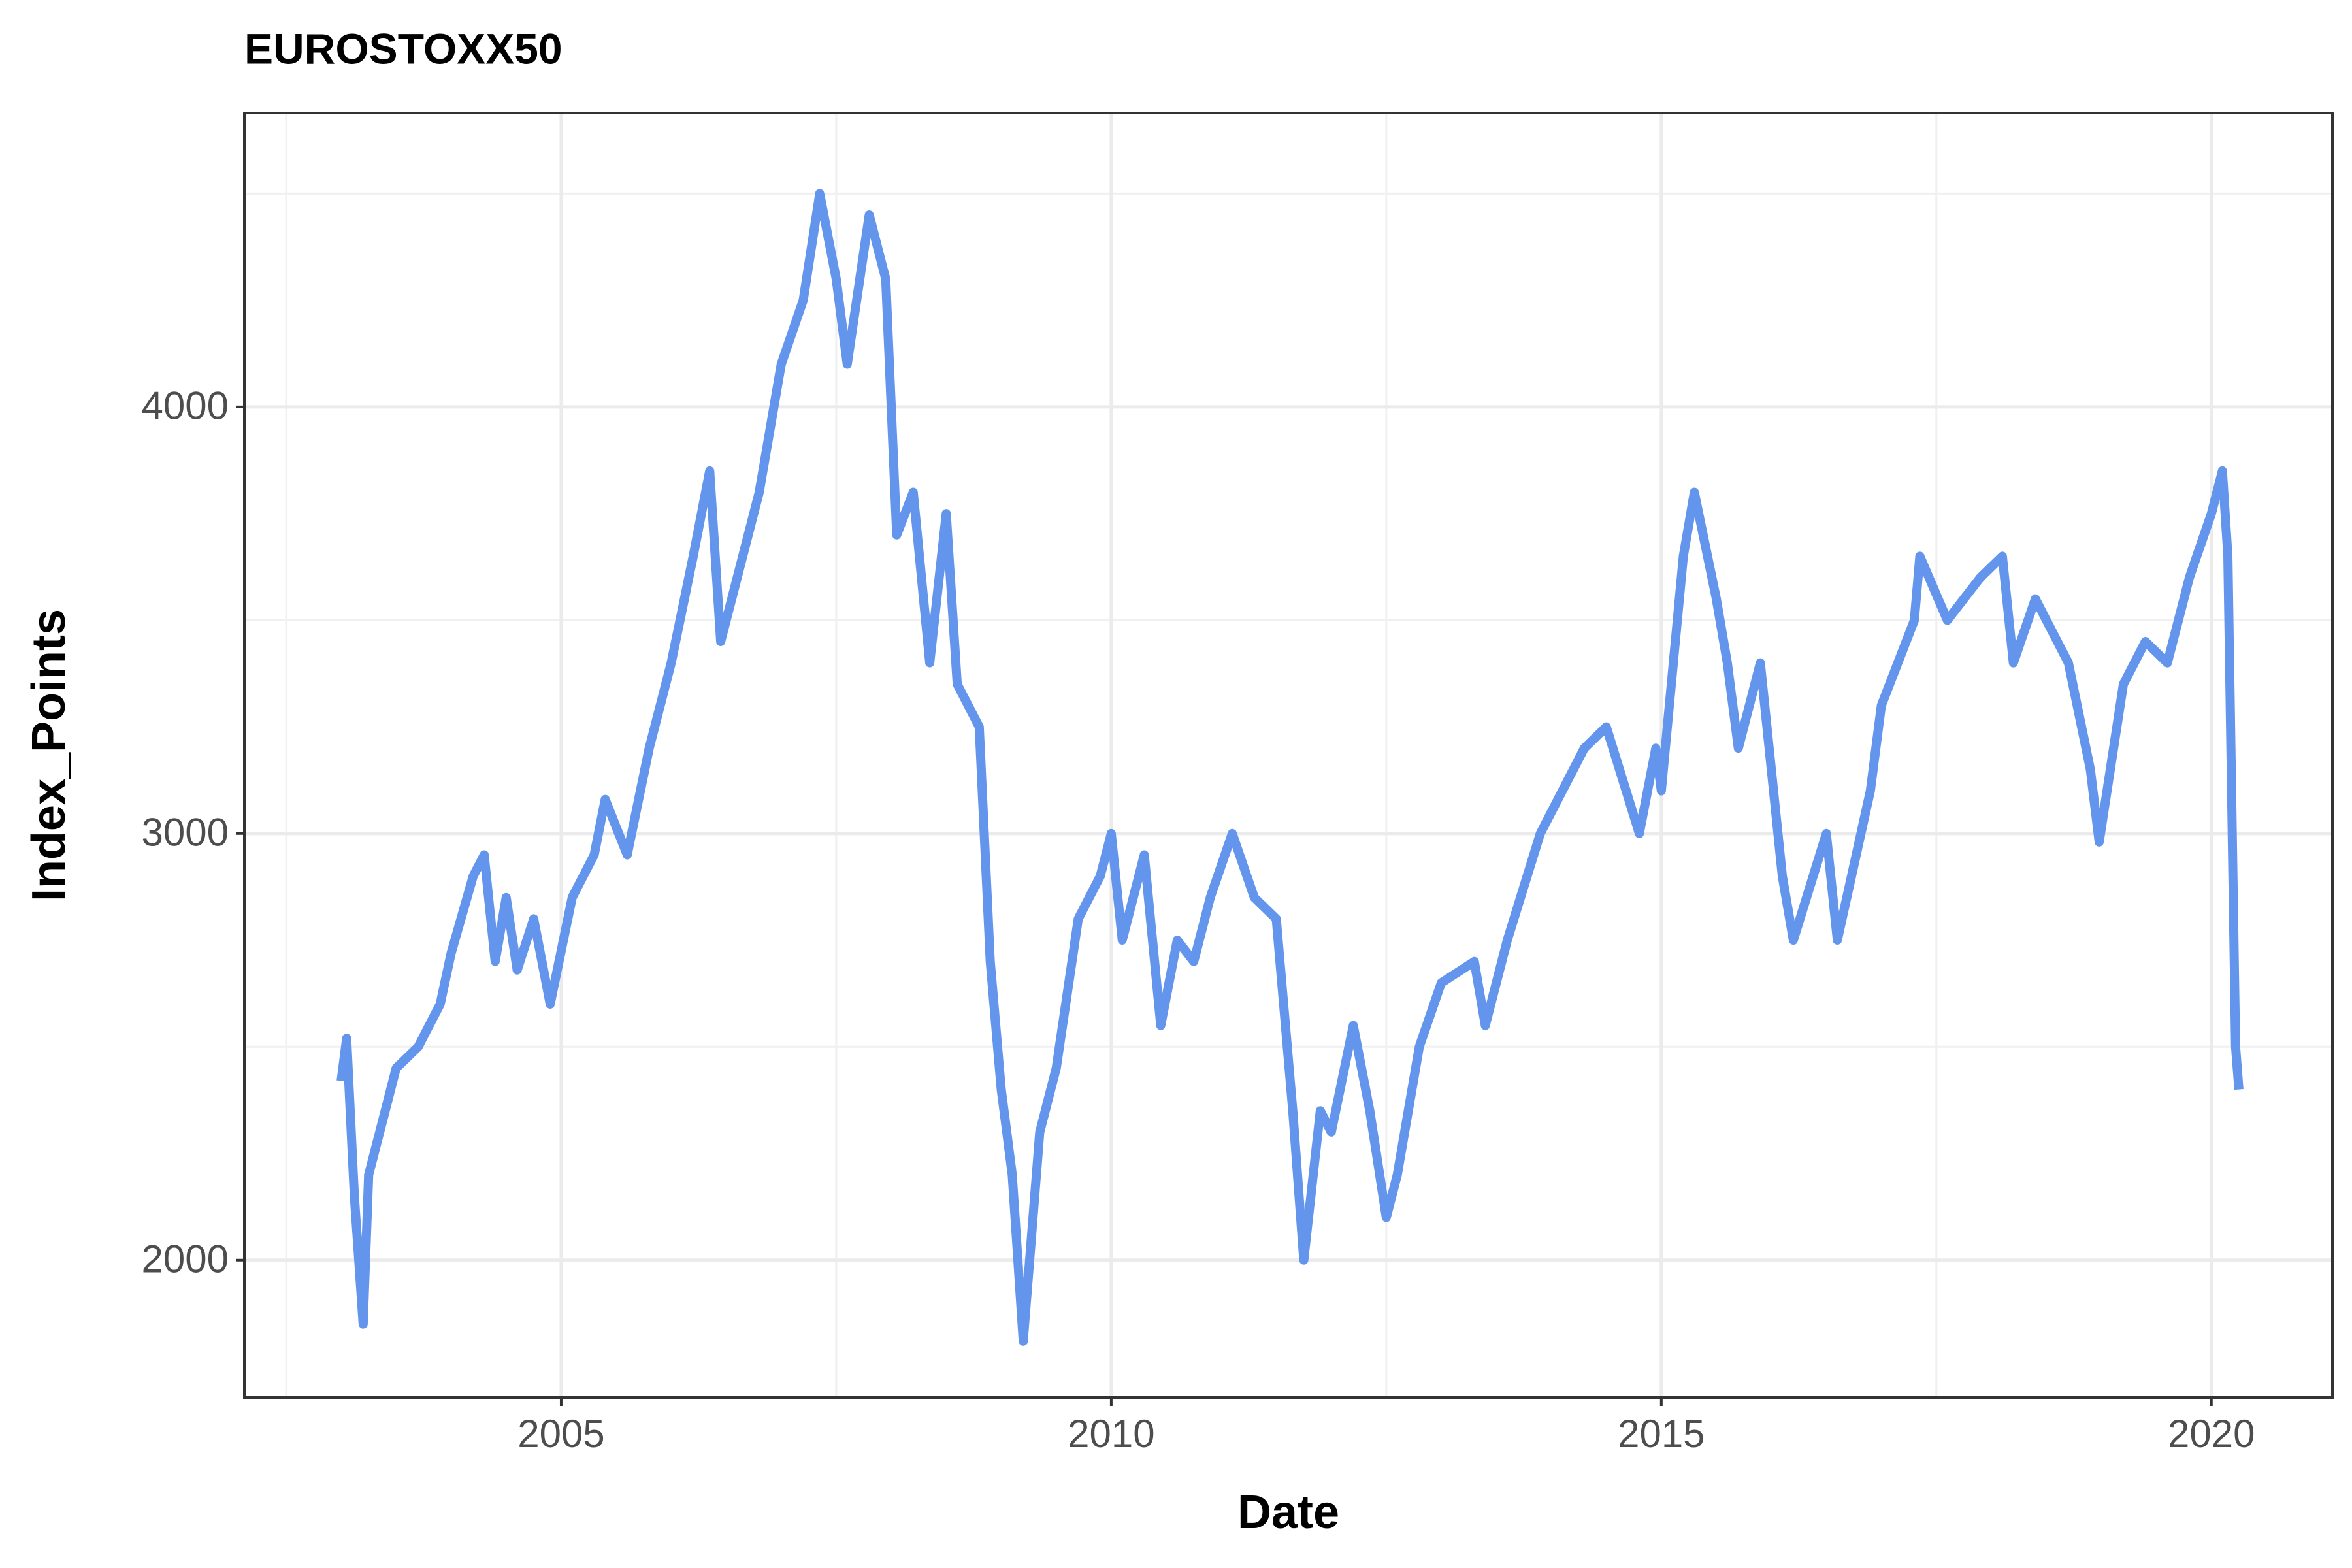 Image resolution: width=2352 pixels, height=1568 pixels. What do you see at coordinates (1661, 1434) in the screenshot?
I see `x-tick-label: 2015` at bounding box center [1661, 1434].